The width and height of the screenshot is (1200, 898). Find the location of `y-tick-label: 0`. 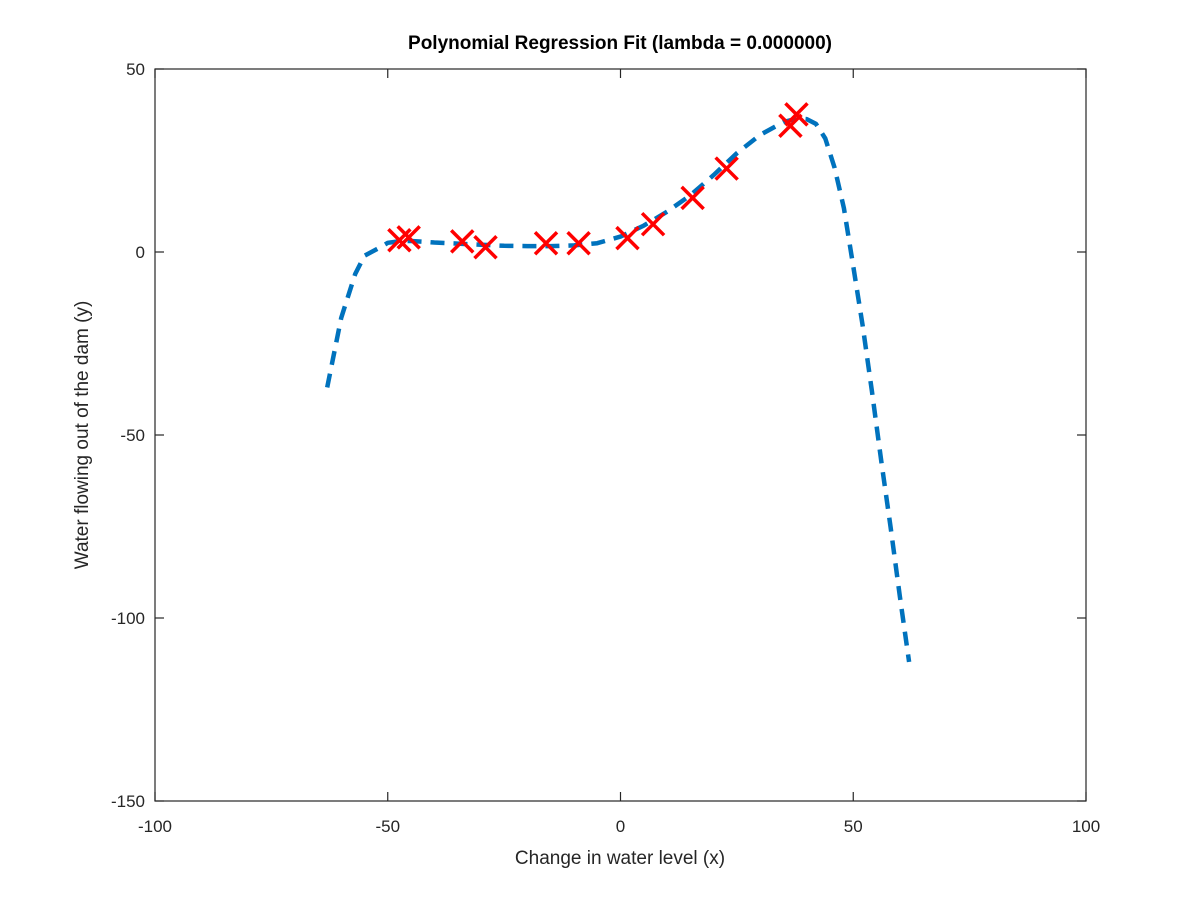

y-tick-label: 0 is located at coordinates (140, 252).